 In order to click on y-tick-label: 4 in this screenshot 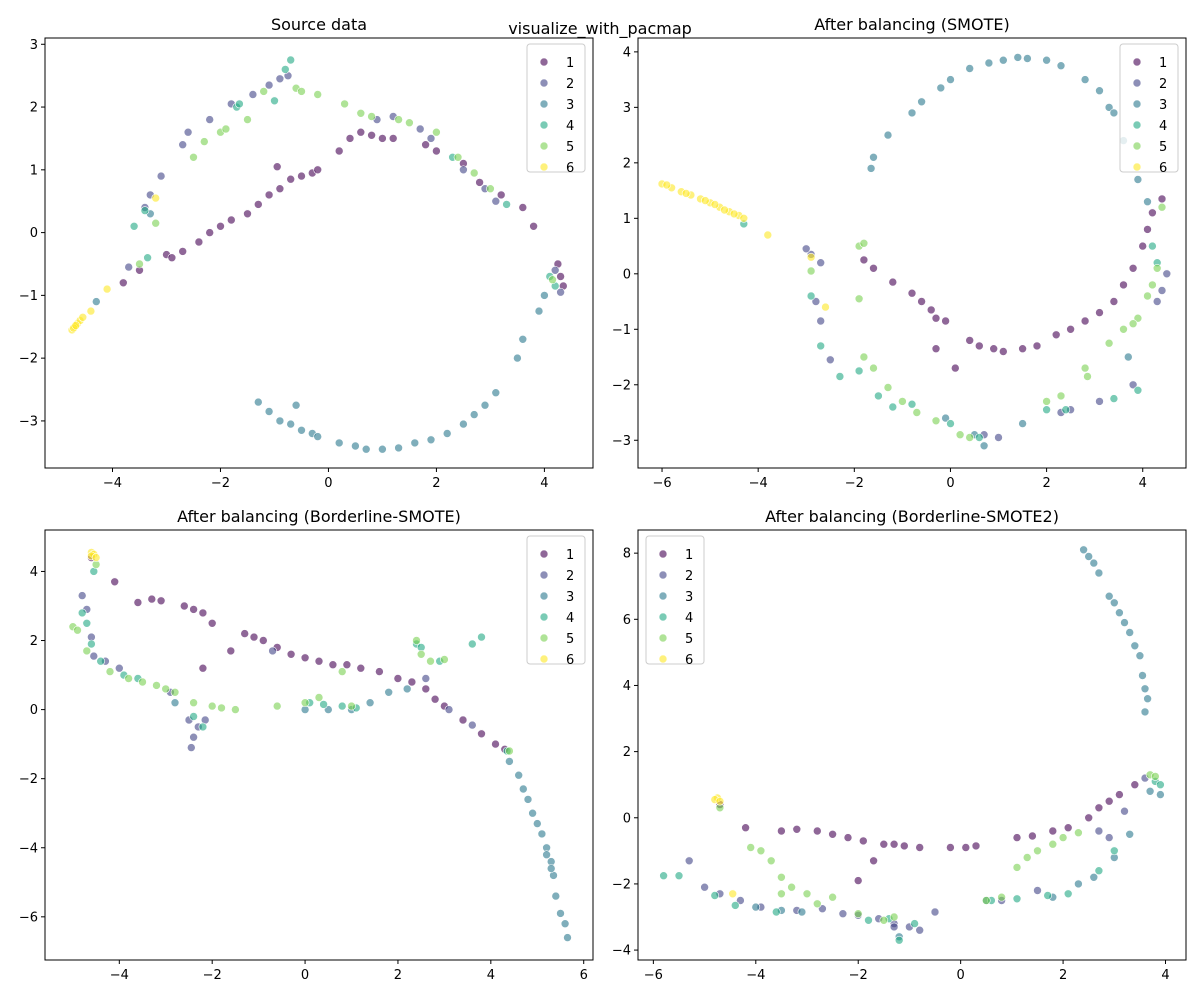, I will do `click(34, 572)`.